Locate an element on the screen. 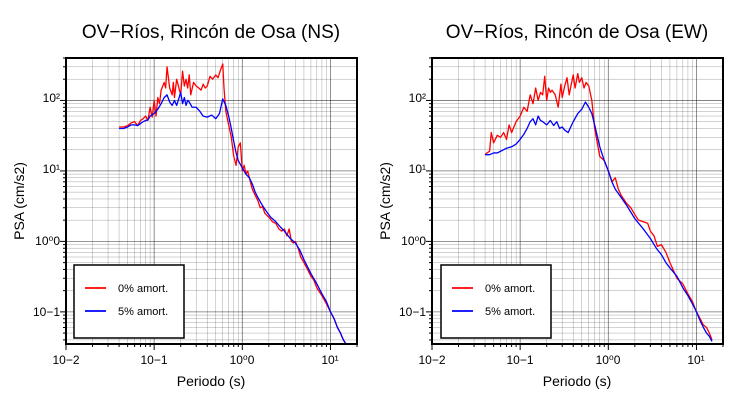 This screenshot has width=730, height=405. chart-title: OV−Ríos, Rincón de Osa (NS) is located at coordinates (211, 32).